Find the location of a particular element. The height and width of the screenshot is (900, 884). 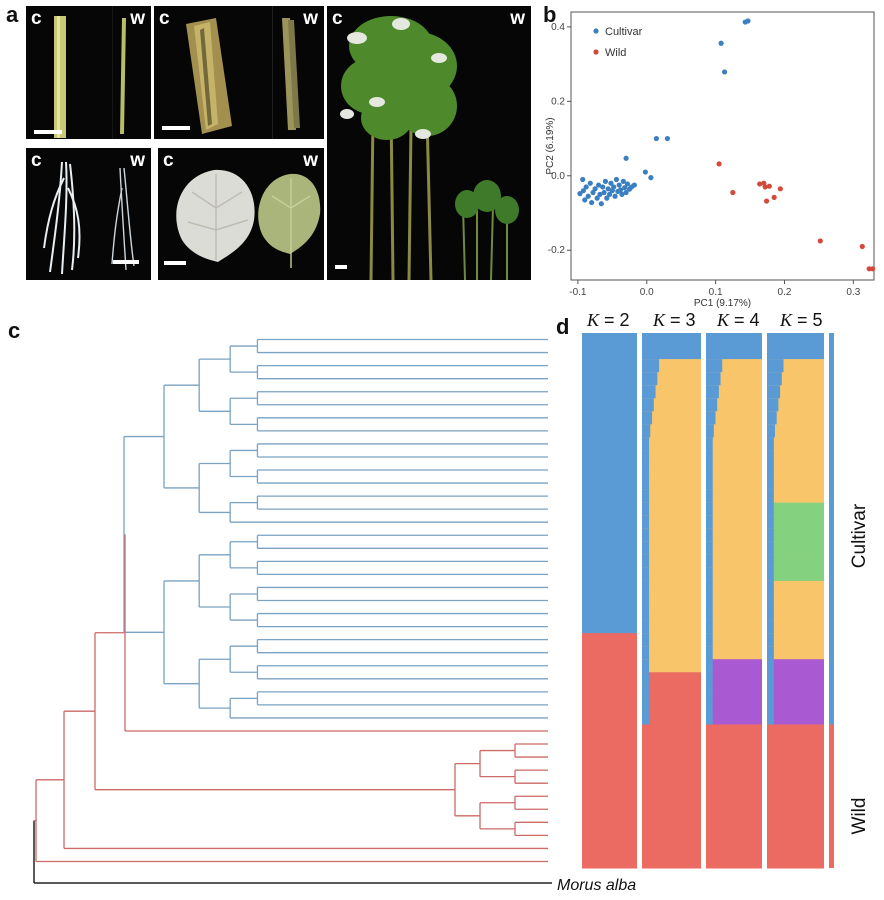

panel-label-b: b is located at coordinates (550, 14).